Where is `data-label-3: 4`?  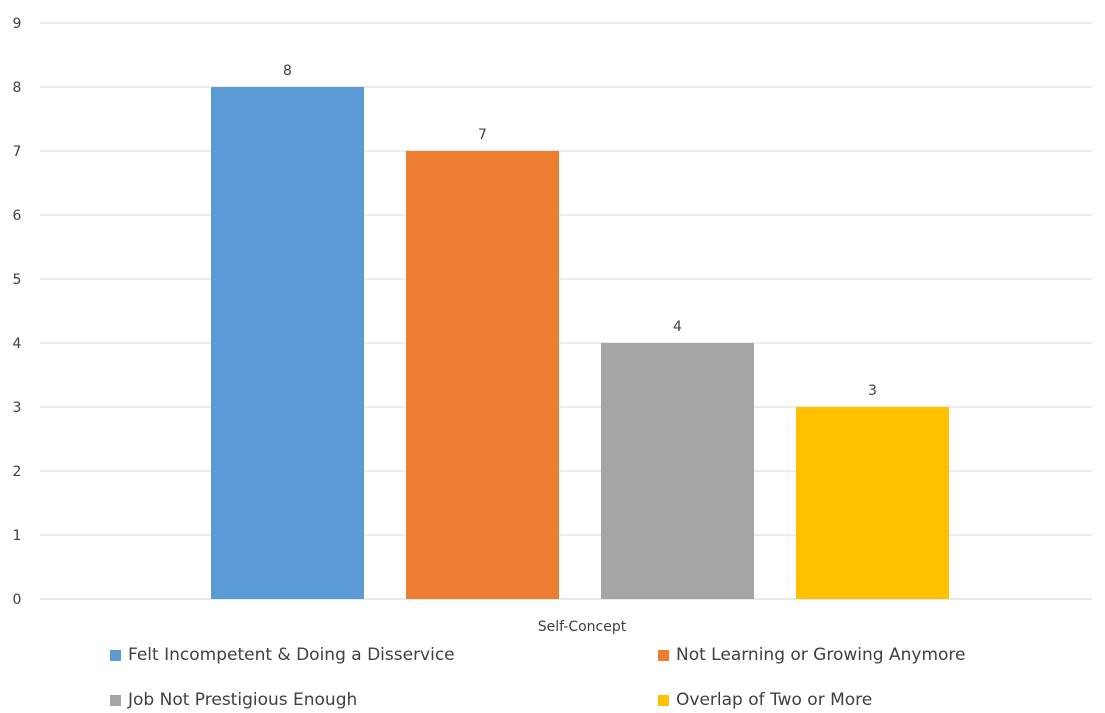
data-label-3: 4 is located at coordinates (677, 327).